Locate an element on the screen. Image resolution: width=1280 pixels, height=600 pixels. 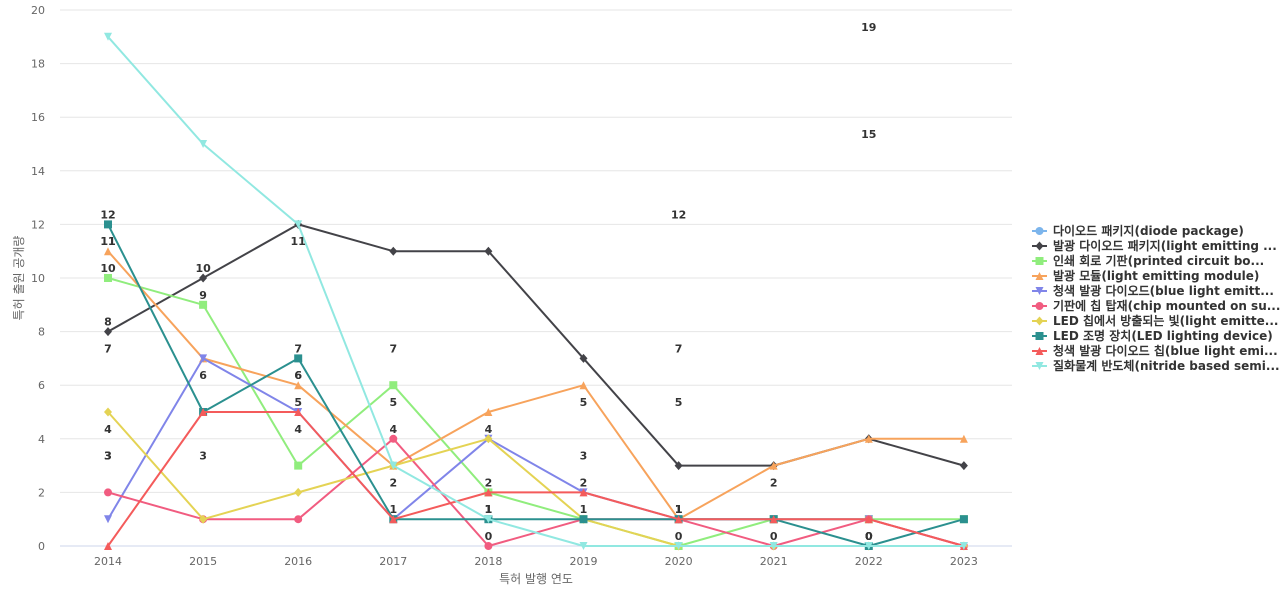
x-tick-label: 2018 is located at coordinates (488, 561).